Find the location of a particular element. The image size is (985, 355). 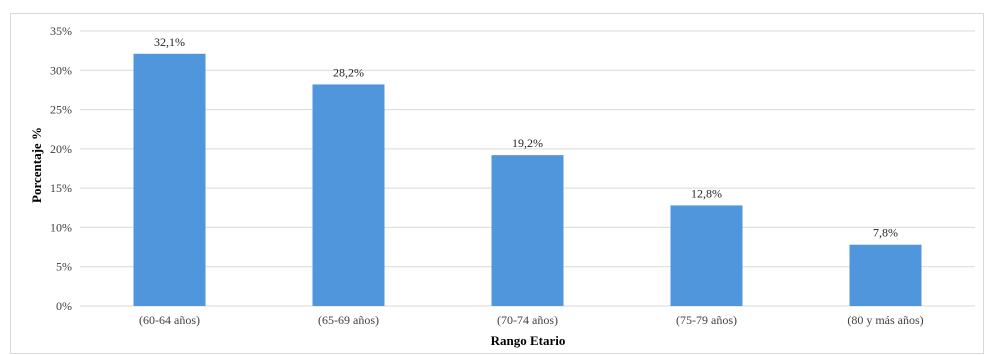

y-tick-label: 20% is located at coordinates (61, 149).